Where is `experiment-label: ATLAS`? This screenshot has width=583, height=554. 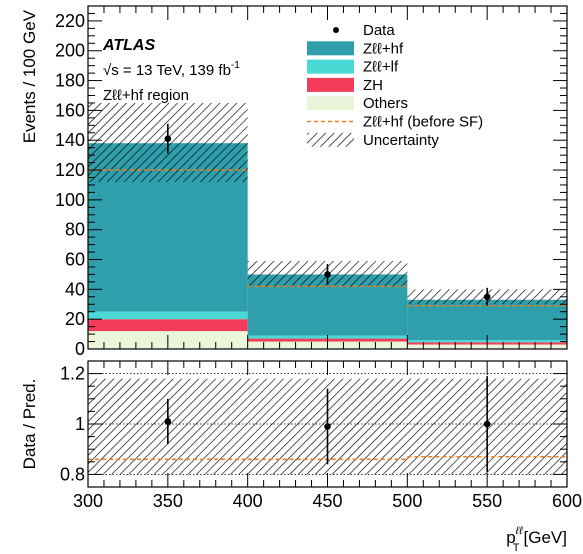 experiment-label: ATLAS is located at coordinates (128, 45).